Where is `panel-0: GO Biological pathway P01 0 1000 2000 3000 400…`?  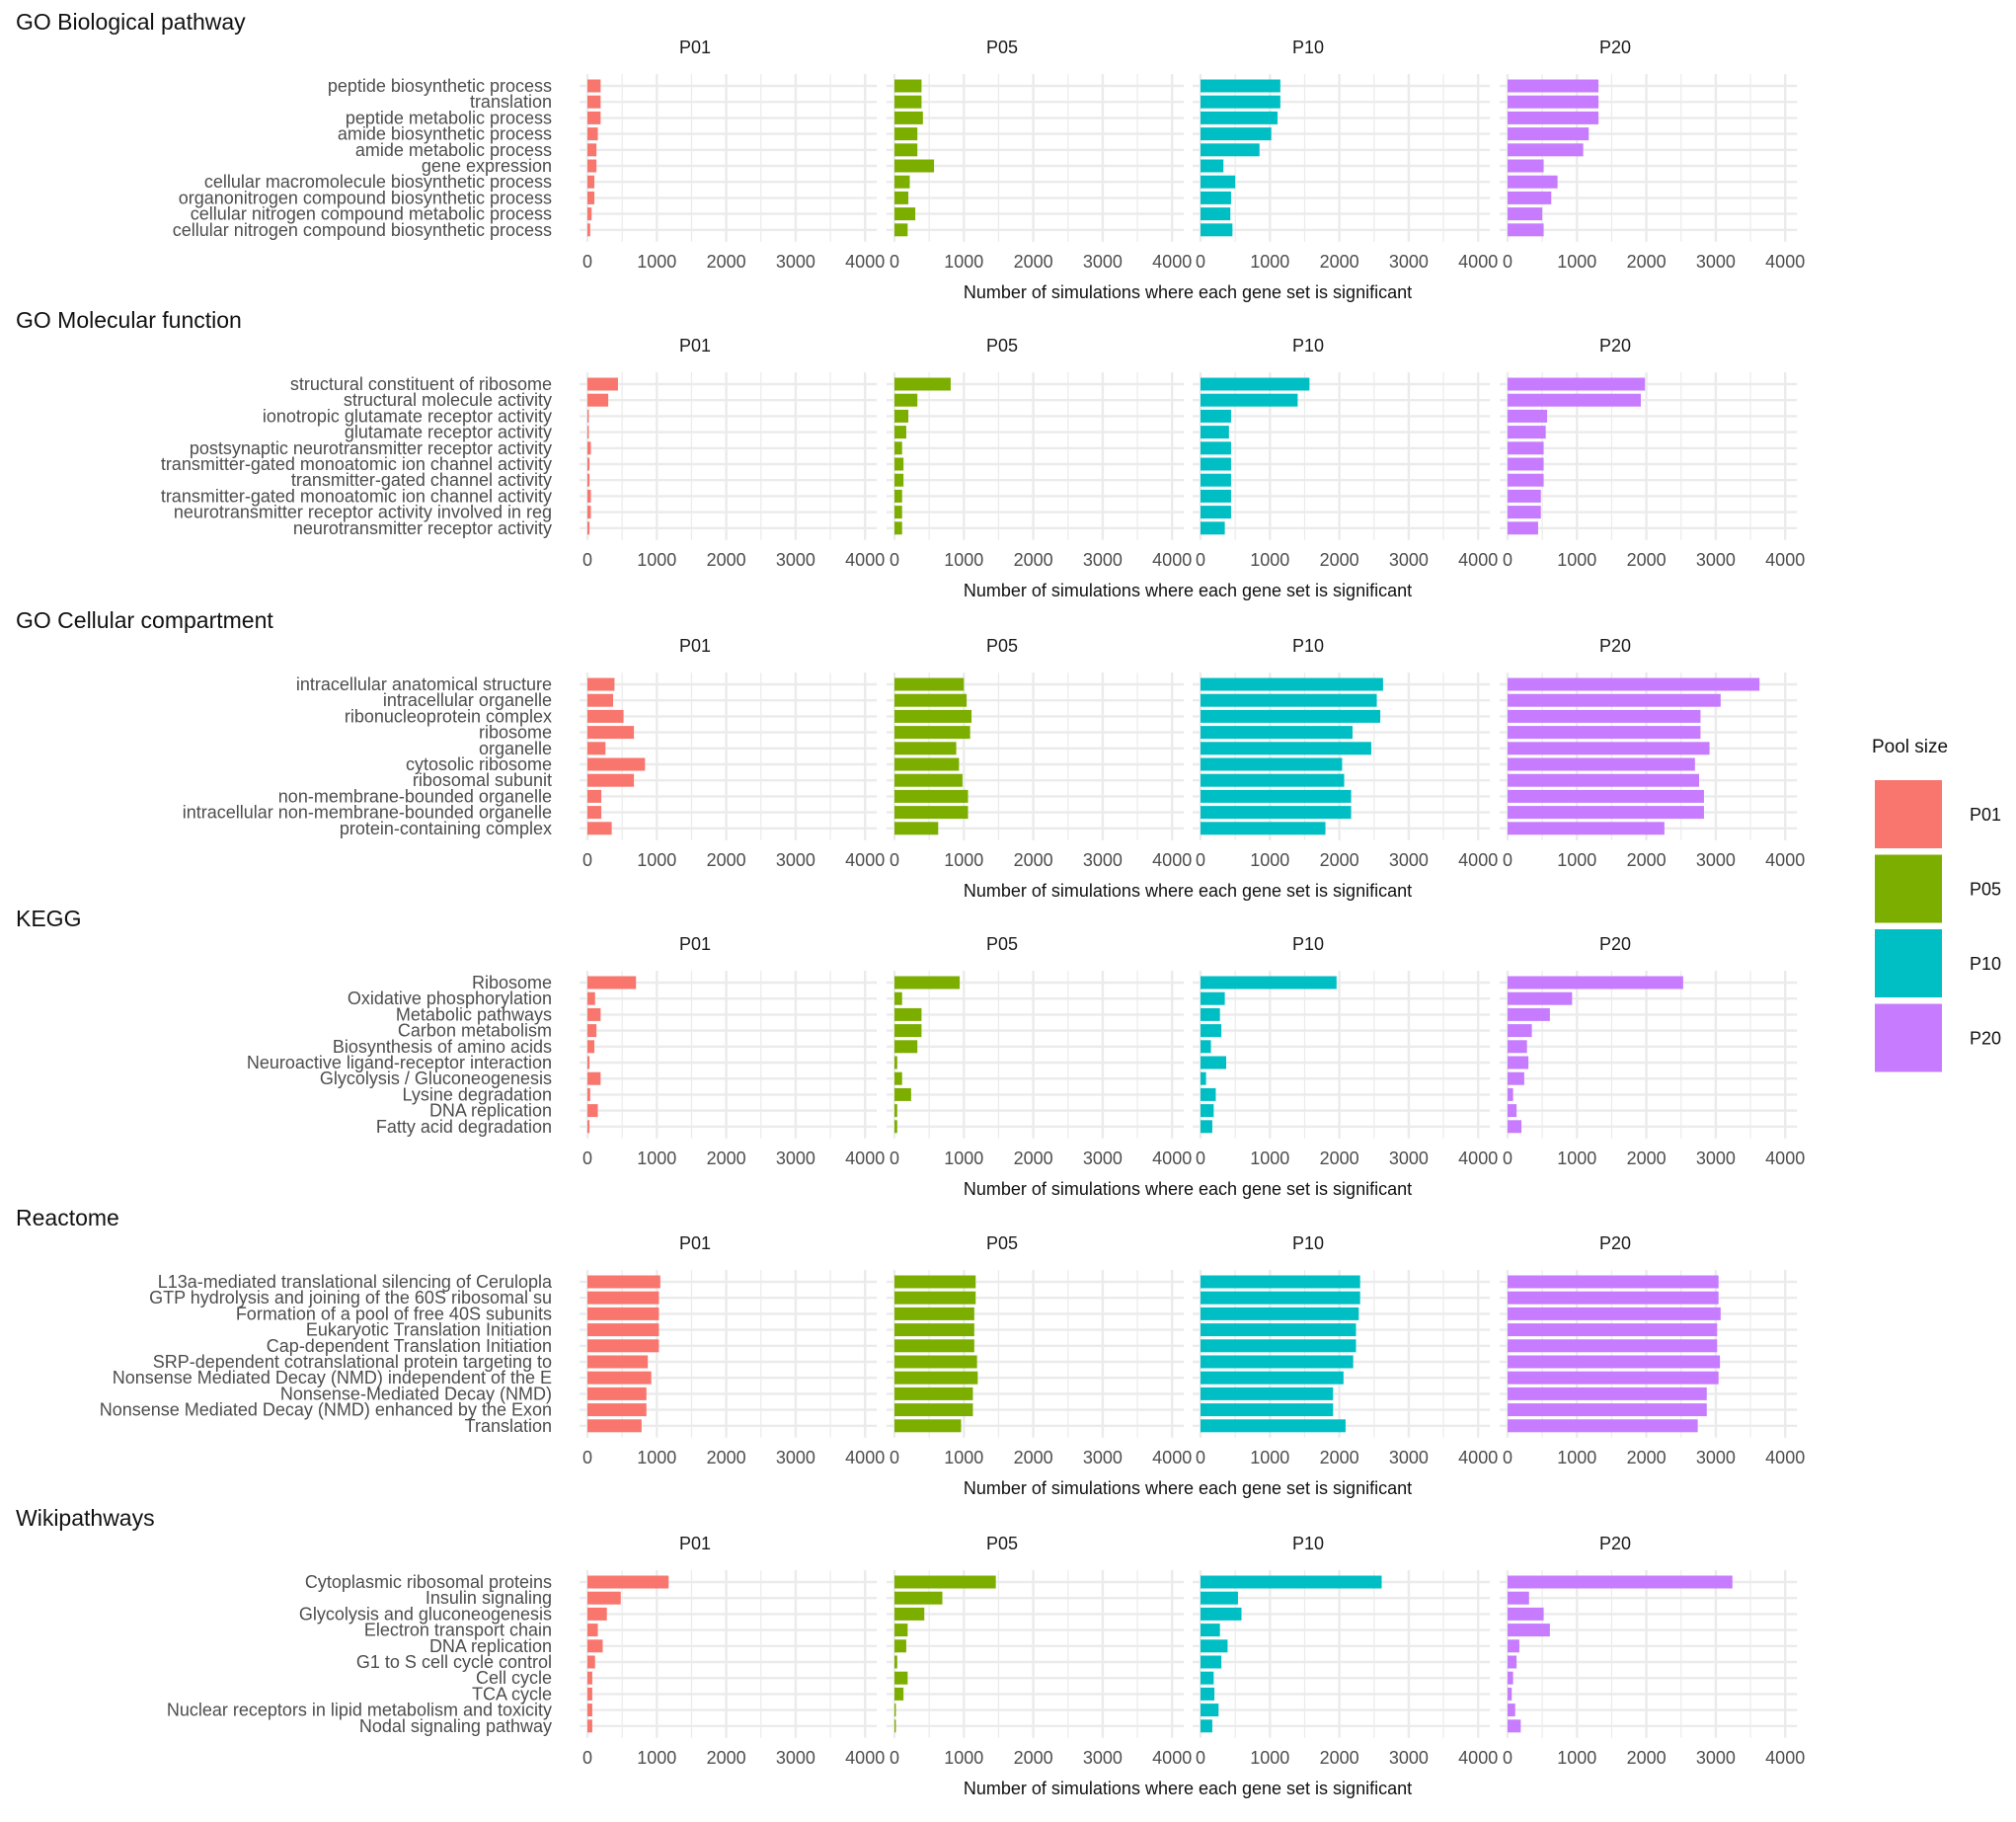
panel-0: GO Biological pathway P01 0 1000 2000 3000 400… is located at coordinates (910, 155).